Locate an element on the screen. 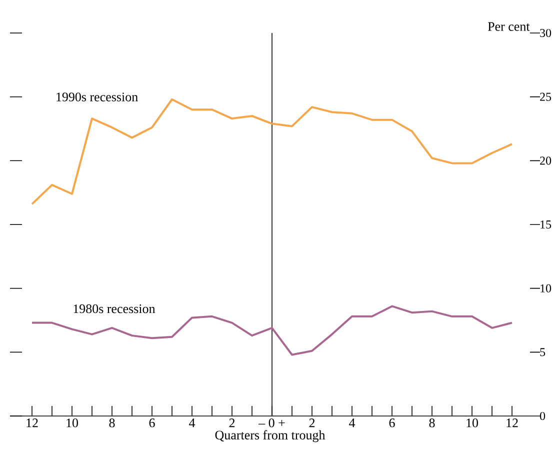  y-tick-label: 20 is located at coordinates (546, 160).